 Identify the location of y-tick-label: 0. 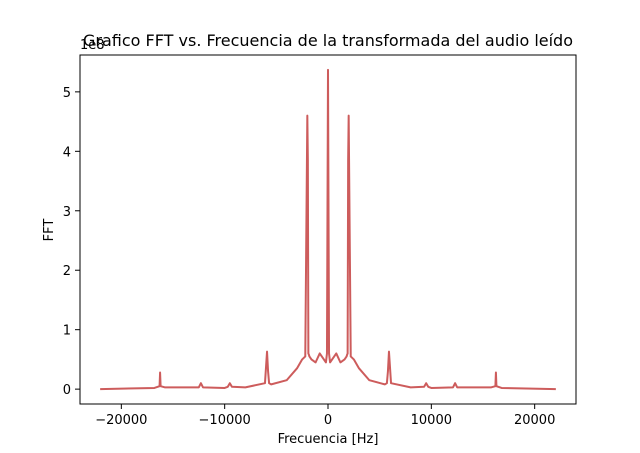
(67, 390).